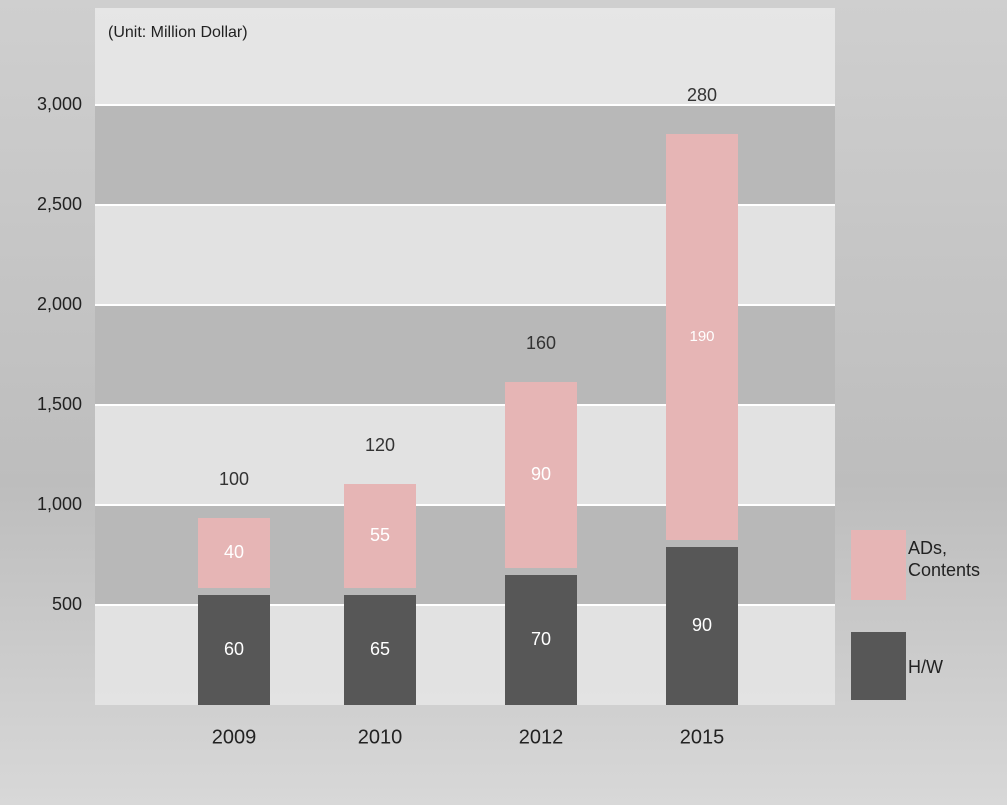  What do you see at coordinates (59, 204) in the screenshot?
I see `y-tick-label: 2,500` at bounding box center [59, 204].